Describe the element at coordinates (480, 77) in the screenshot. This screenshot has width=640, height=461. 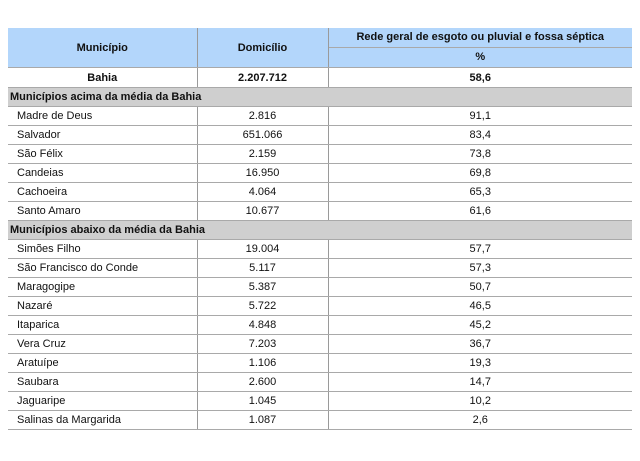
I see `total-percent: 58,6` at that location.